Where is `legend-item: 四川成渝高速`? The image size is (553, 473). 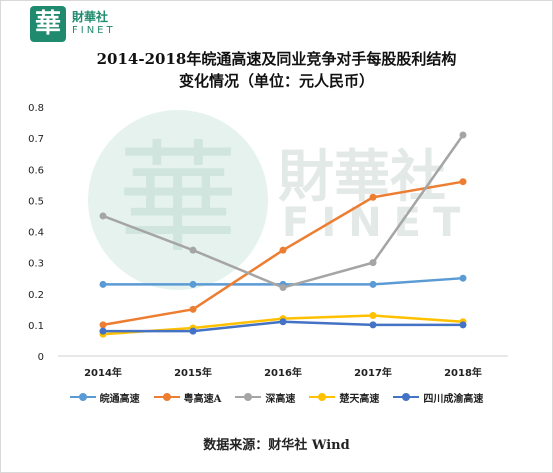 legend-item: 四川成渝高速 is located at coordinates (438, 397).